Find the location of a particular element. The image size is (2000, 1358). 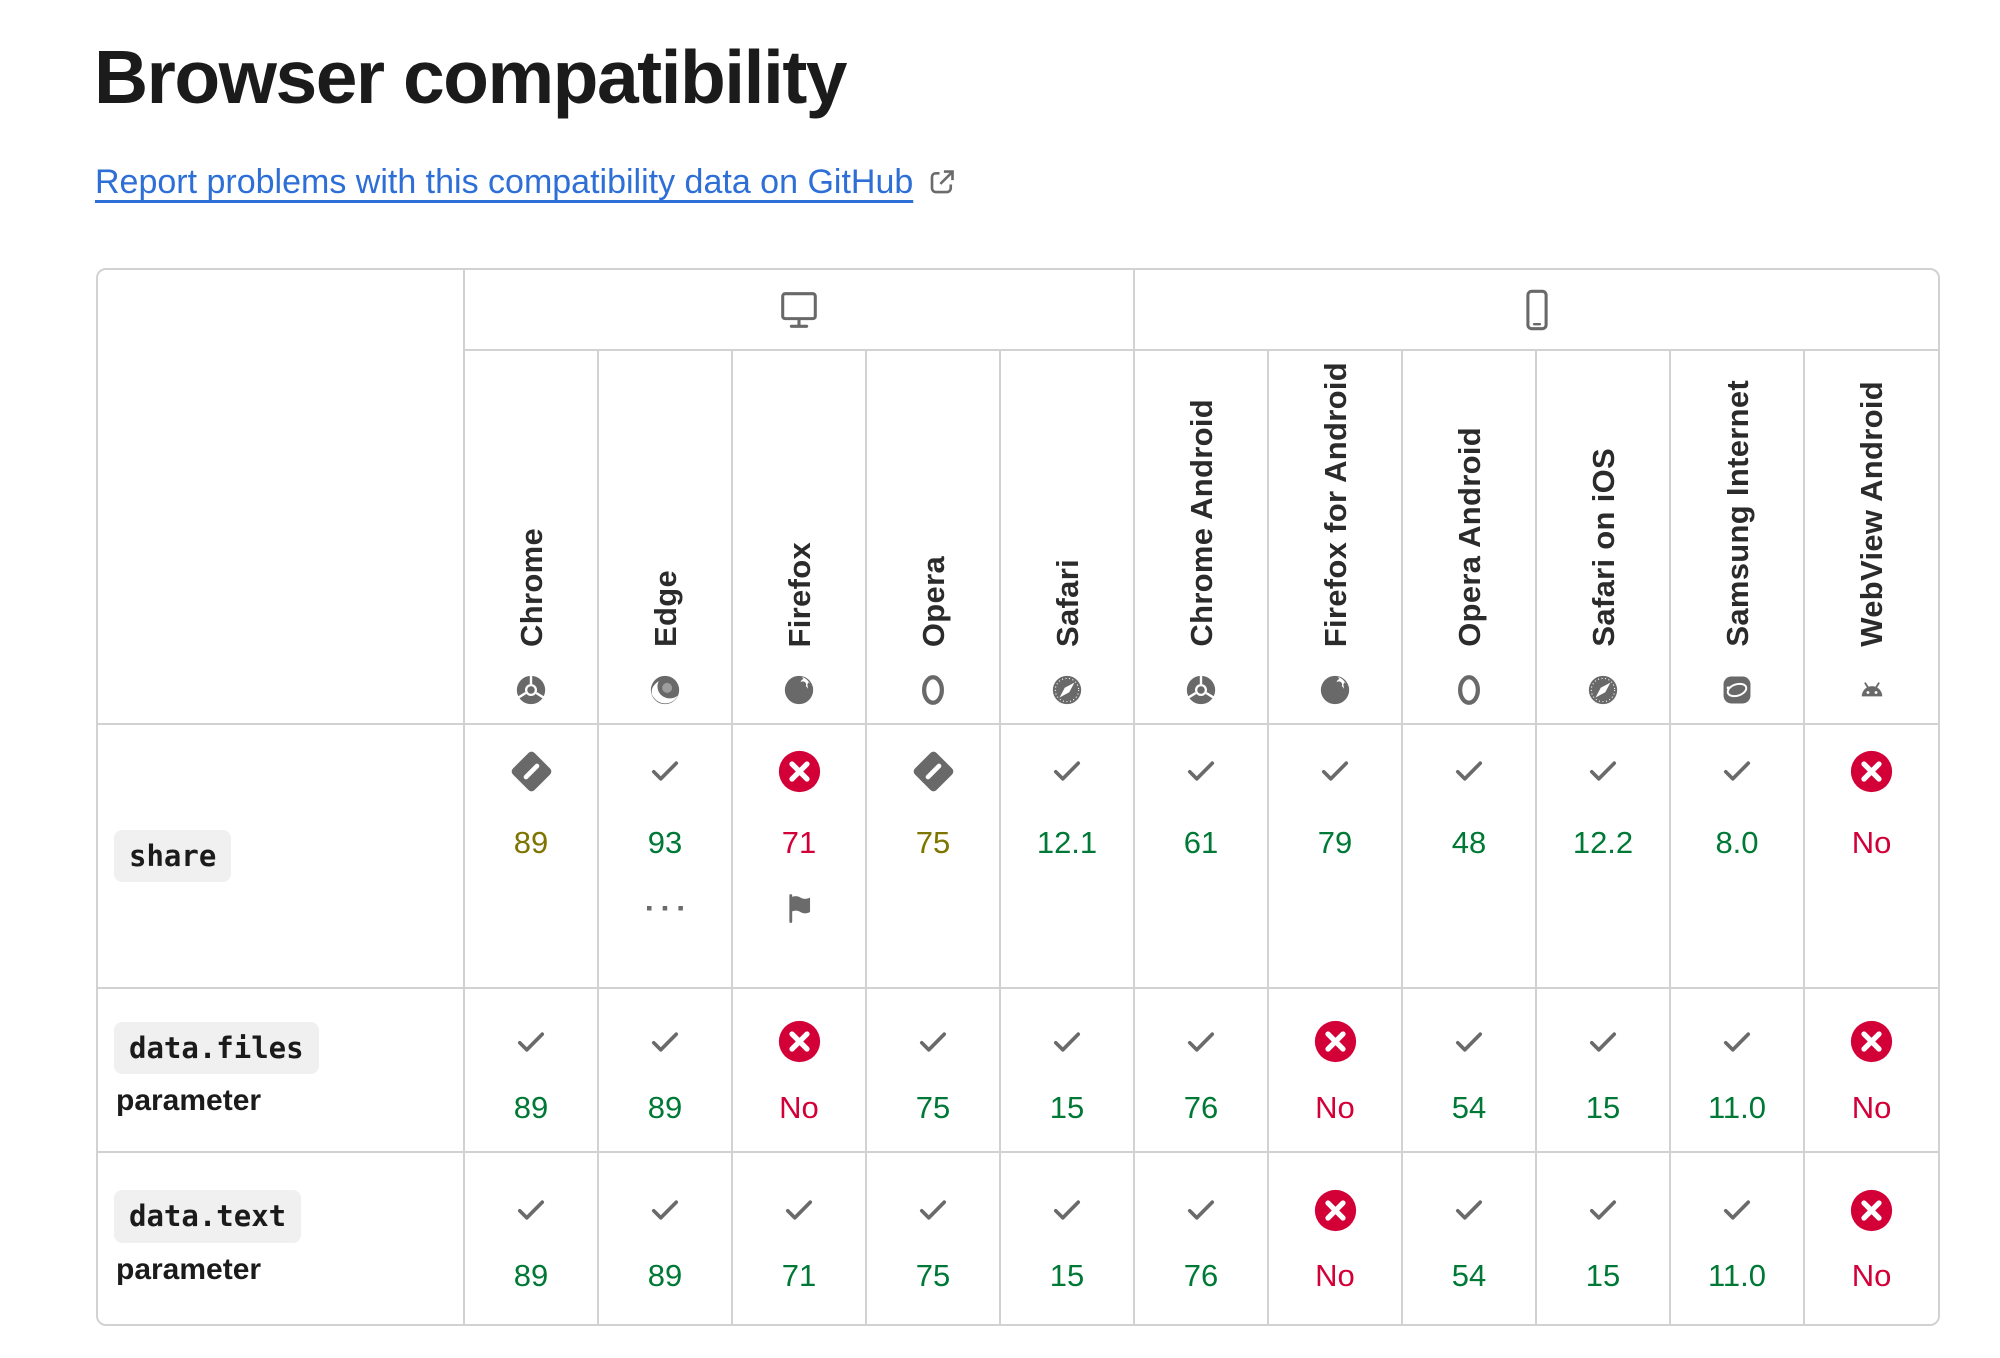

version-number: 12.1 is located at coordinates (1067, 842).